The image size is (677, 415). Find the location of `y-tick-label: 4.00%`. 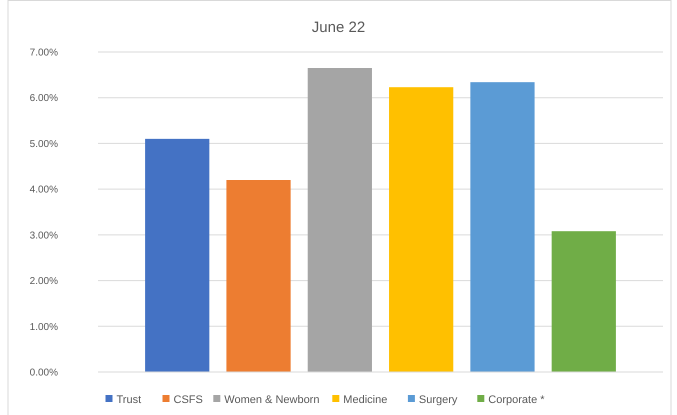

y-tick-label: 4.00% is located at coordinates (44, 190).